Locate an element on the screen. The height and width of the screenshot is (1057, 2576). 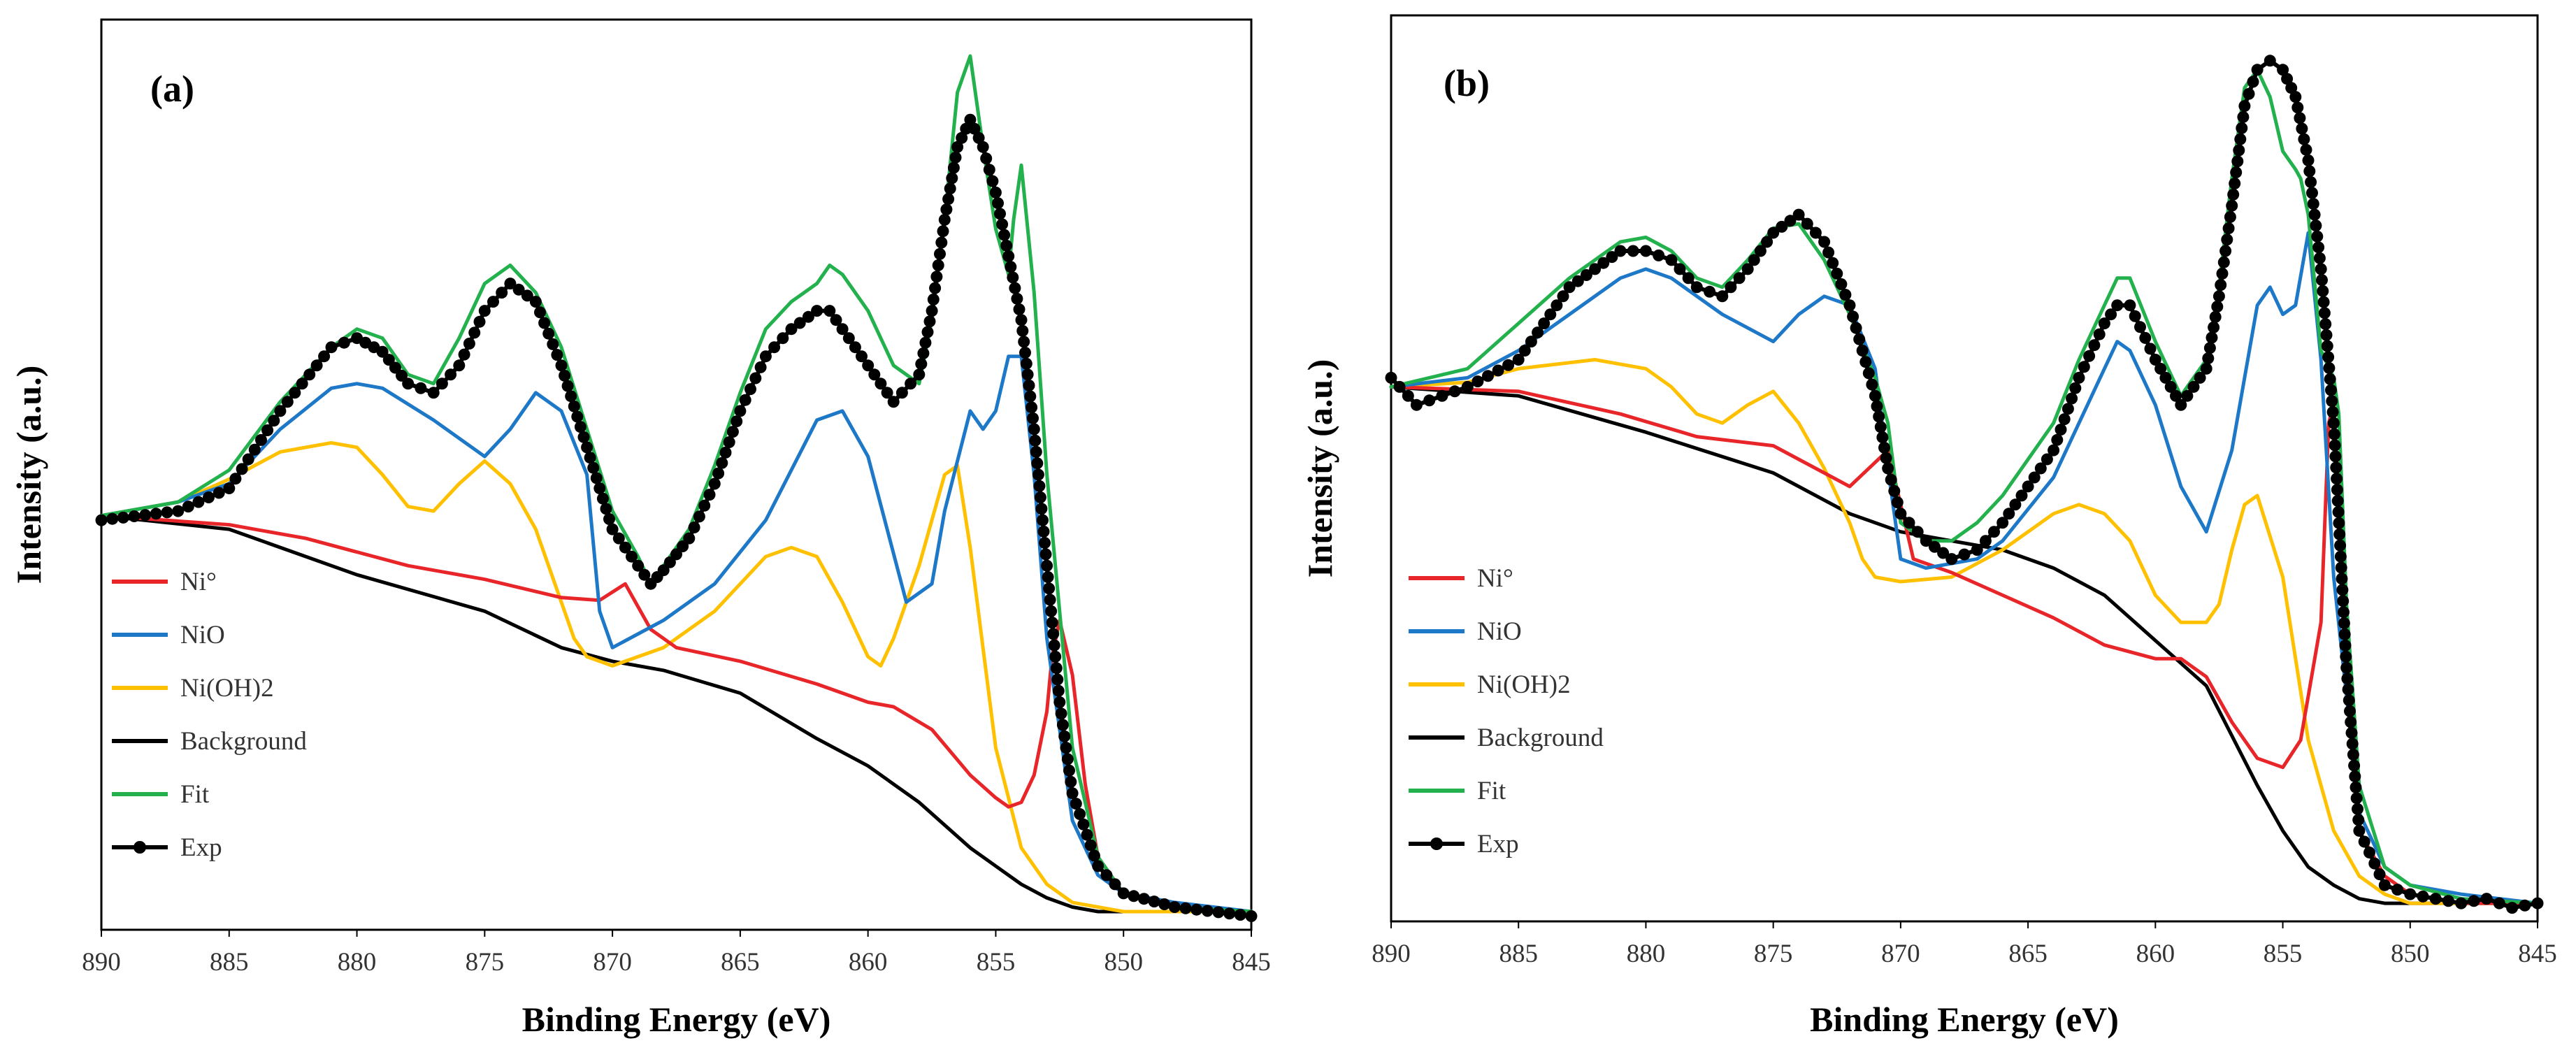
x-tick-label: 885 is located at coordinates (1518, 954).